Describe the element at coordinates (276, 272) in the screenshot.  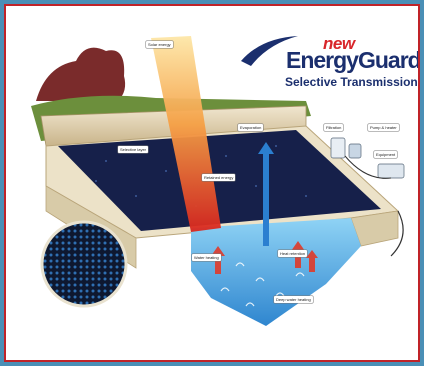
I see `water-cutaway` at that location.